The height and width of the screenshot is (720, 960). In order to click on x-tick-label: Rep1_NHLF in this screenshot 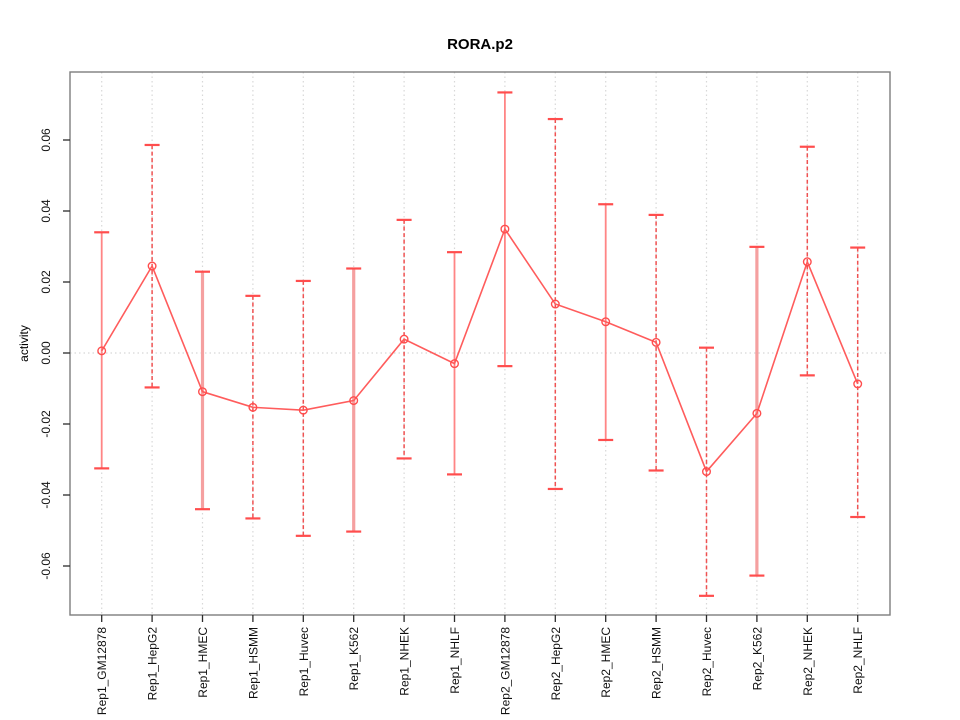, I will do `click(455, 660)`.